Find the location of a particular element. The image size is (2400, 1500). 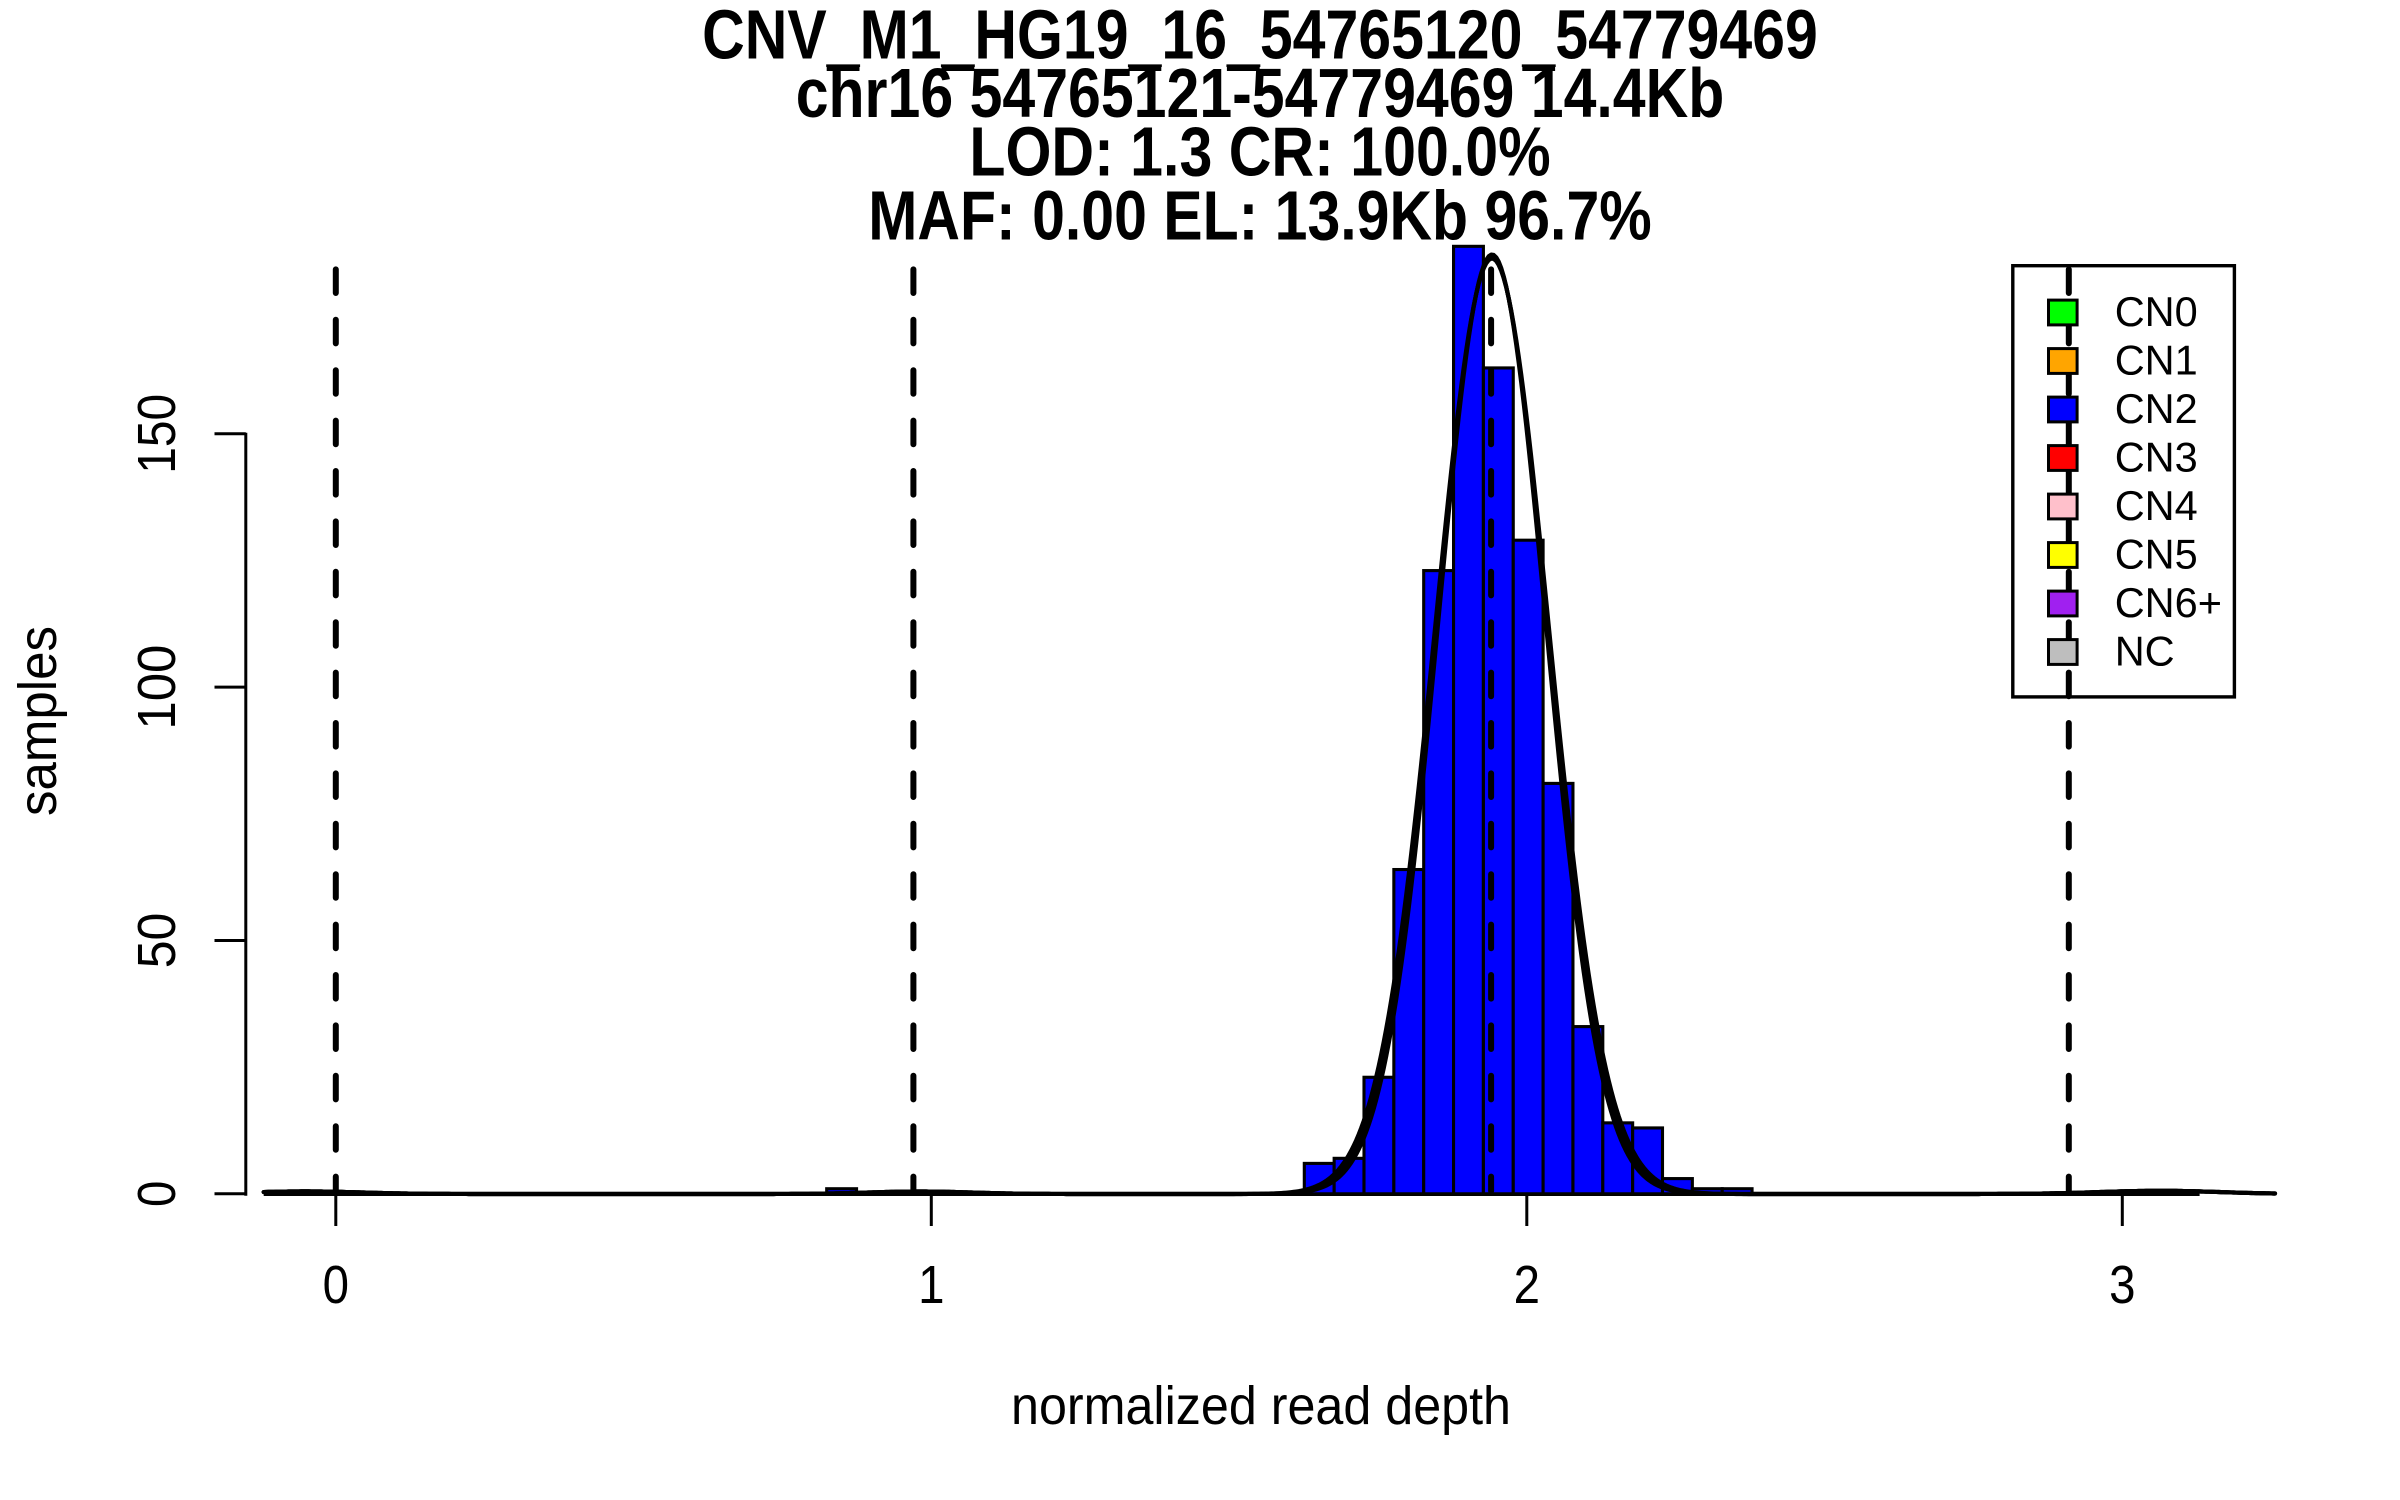

svg-text: 50 is located at coordinates (157, 941).